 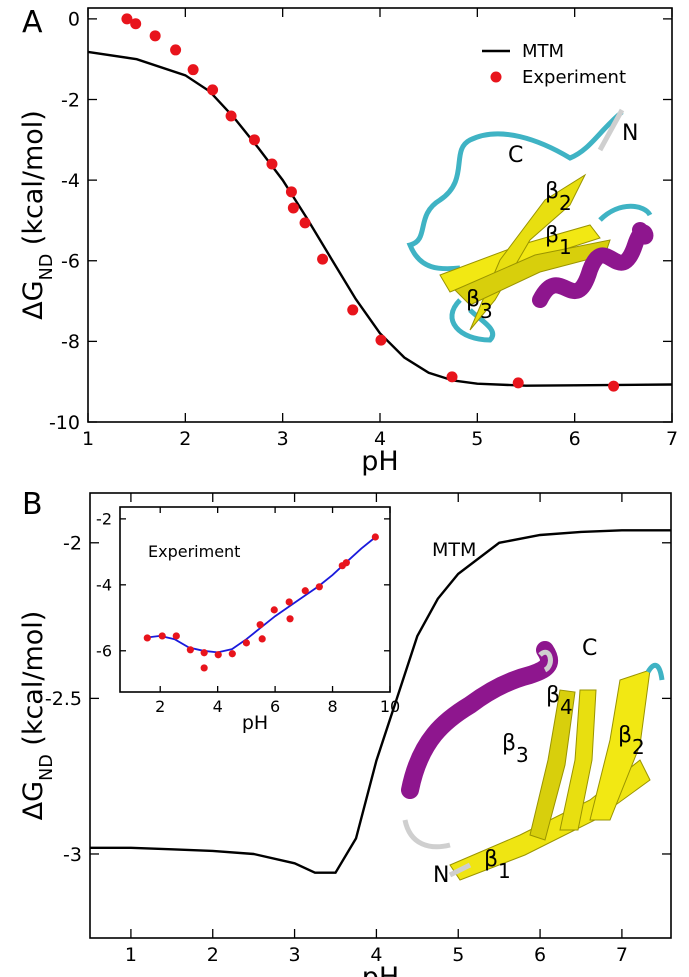 I want to click on y-tick-label: 0, so click(x=74, y=20).